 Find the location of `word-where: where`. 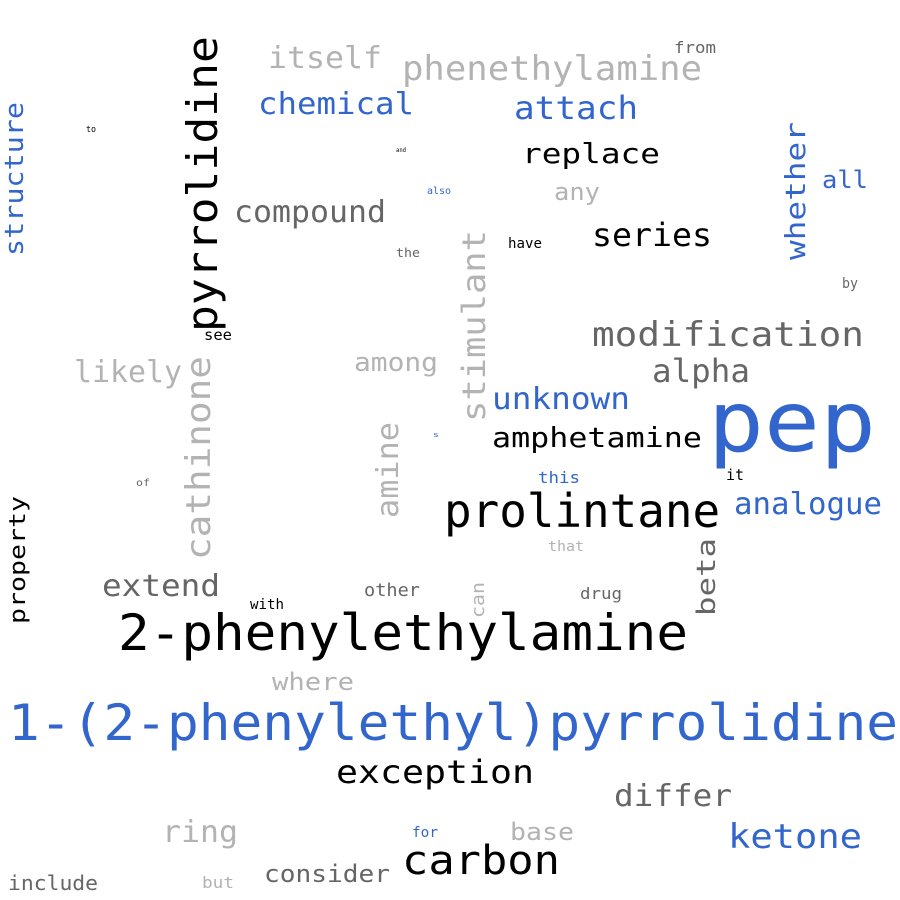

word-where: where is located at coordinates (313, 682).